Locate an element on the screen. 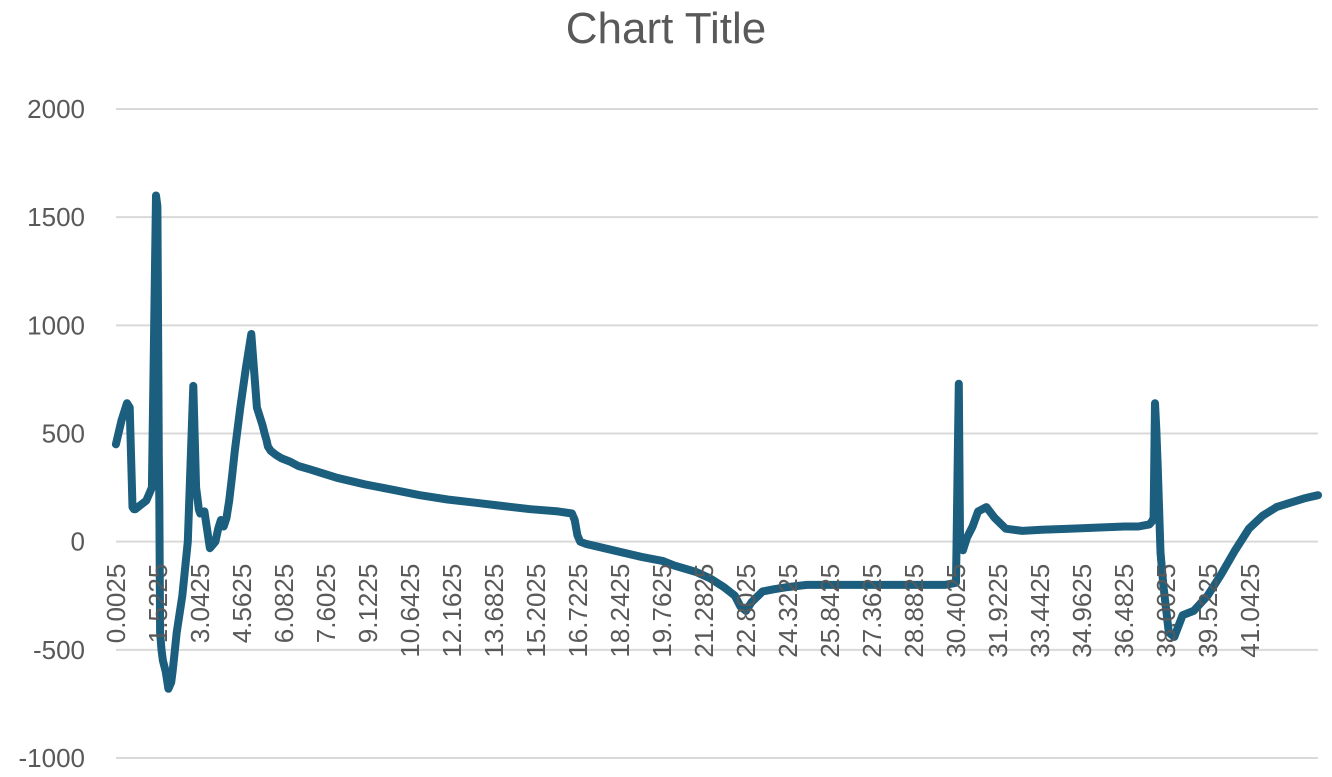 The height and width of the screenshot is (777, 1332). x-tick-label: 30.4025 is located at coordinates (956, 611).